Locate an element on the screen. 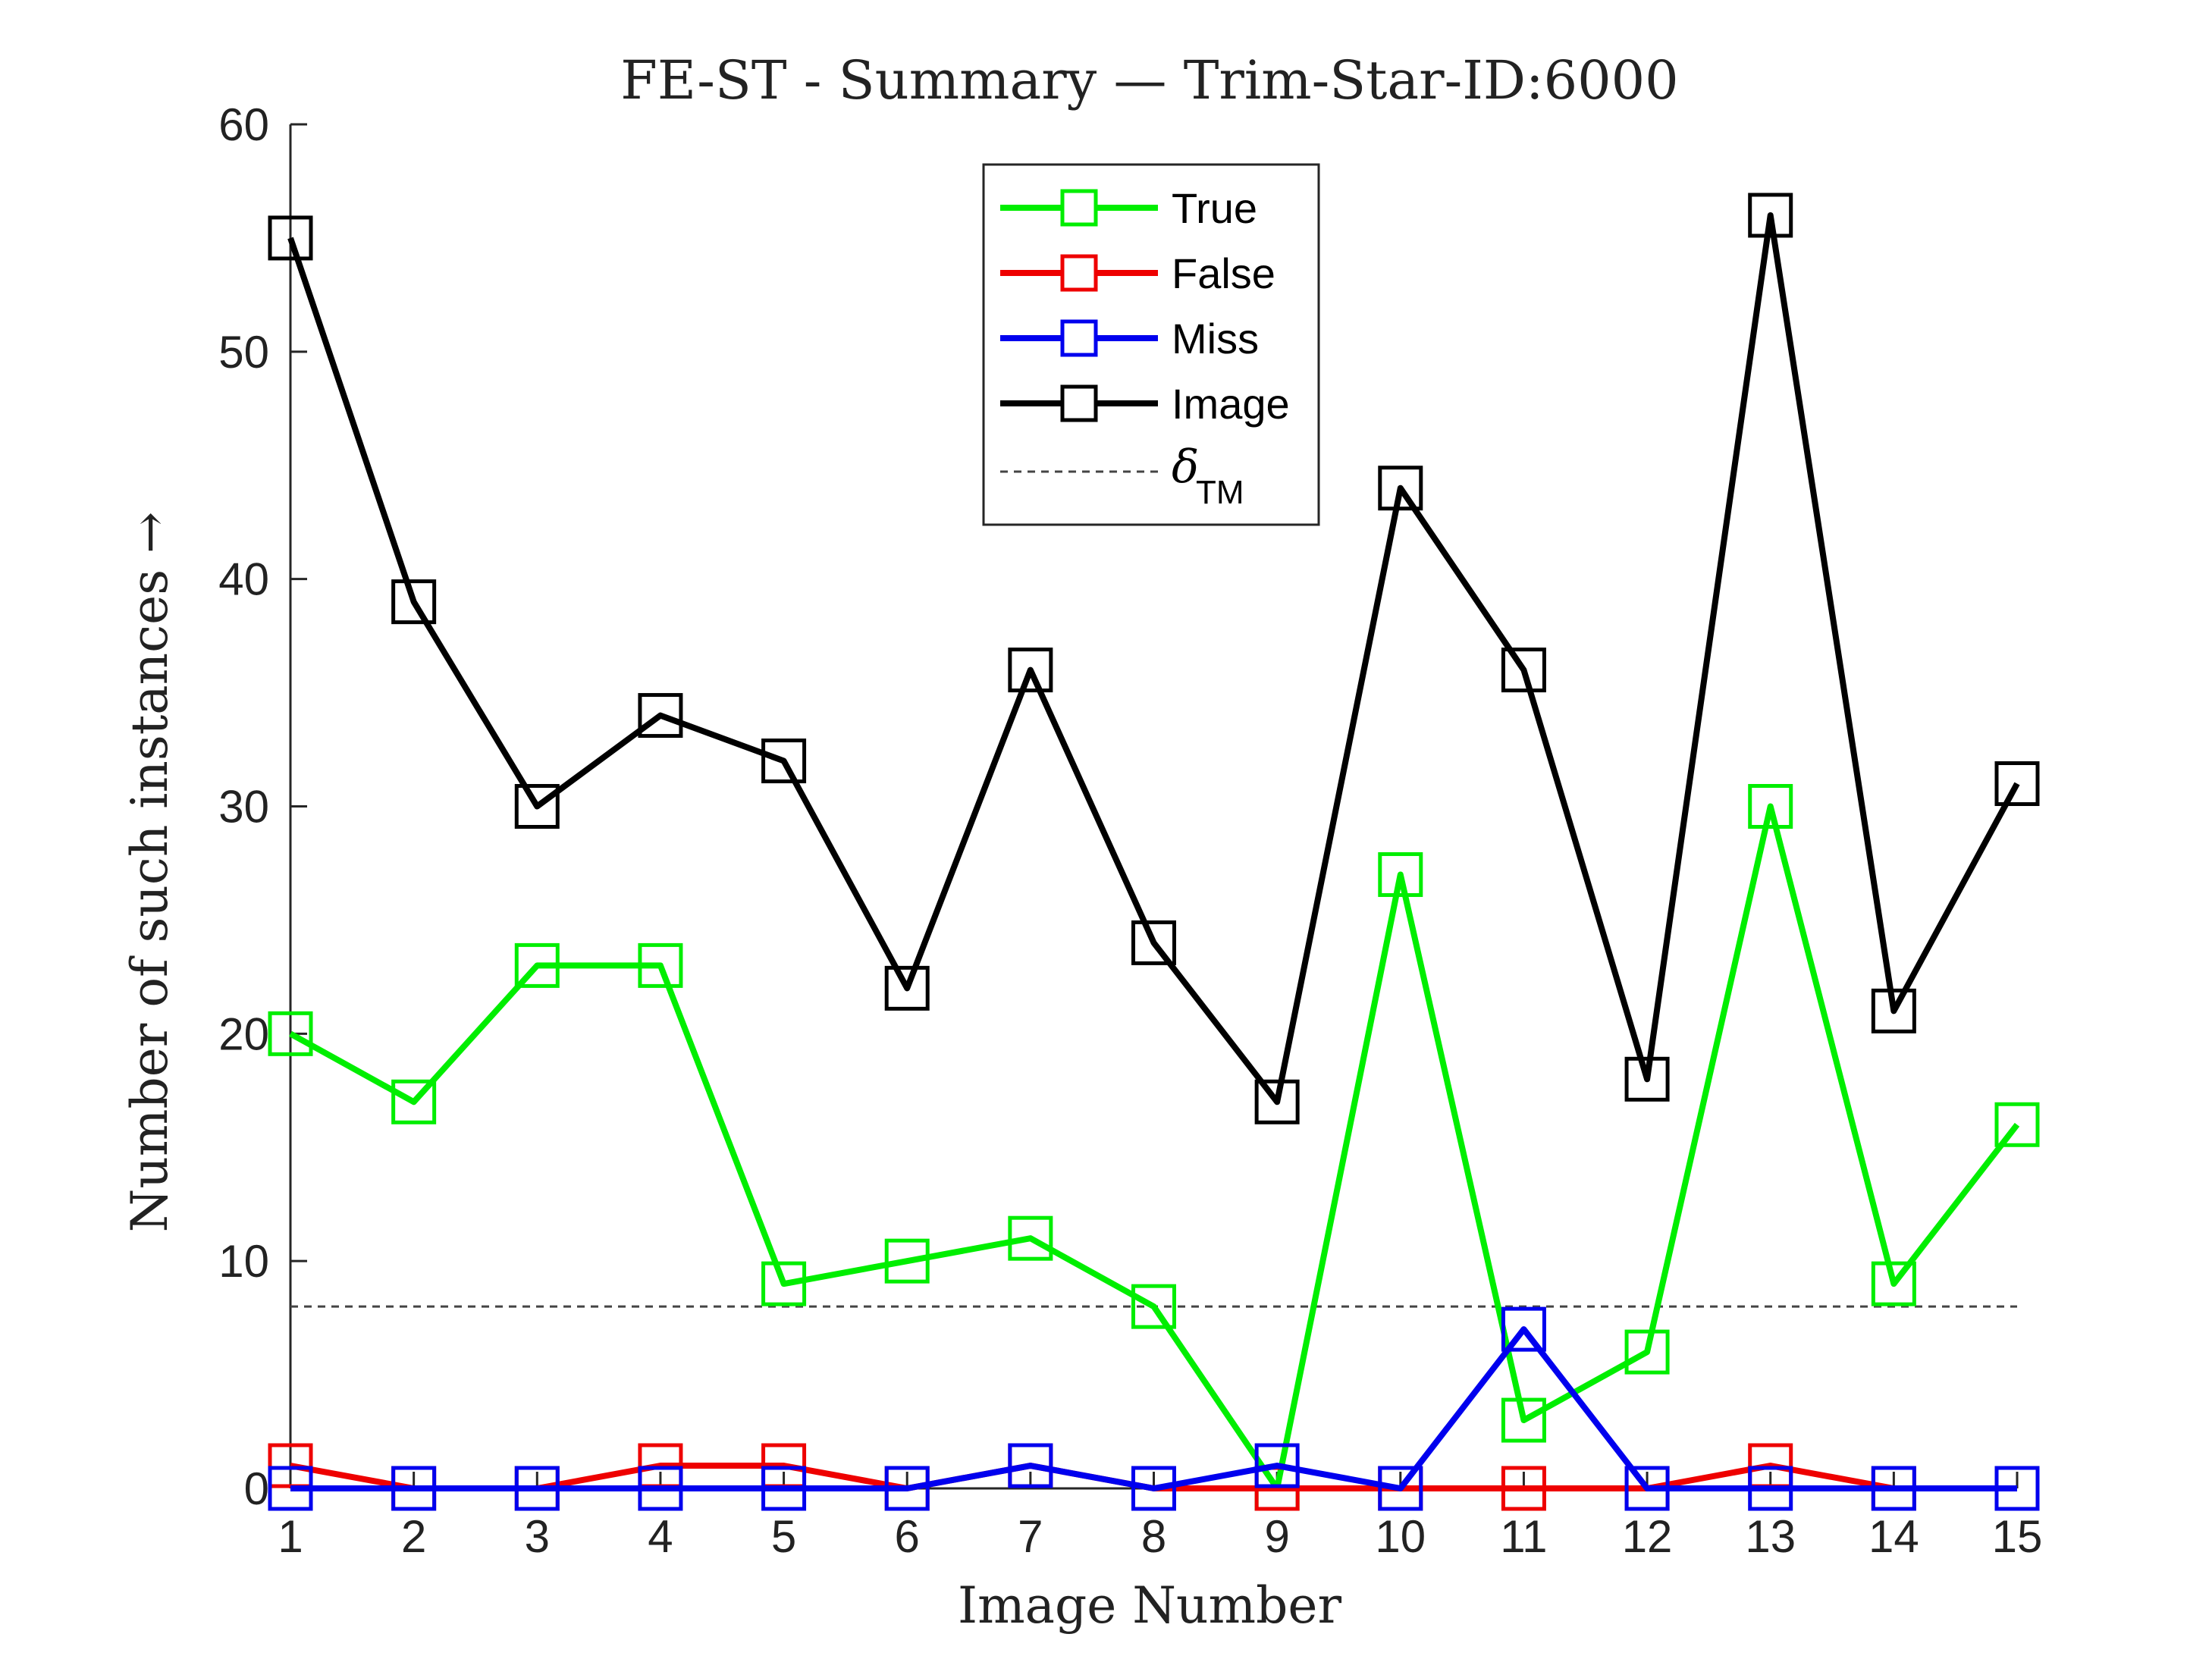  y-tick-label: 50 is located at coordinates (244, 352).